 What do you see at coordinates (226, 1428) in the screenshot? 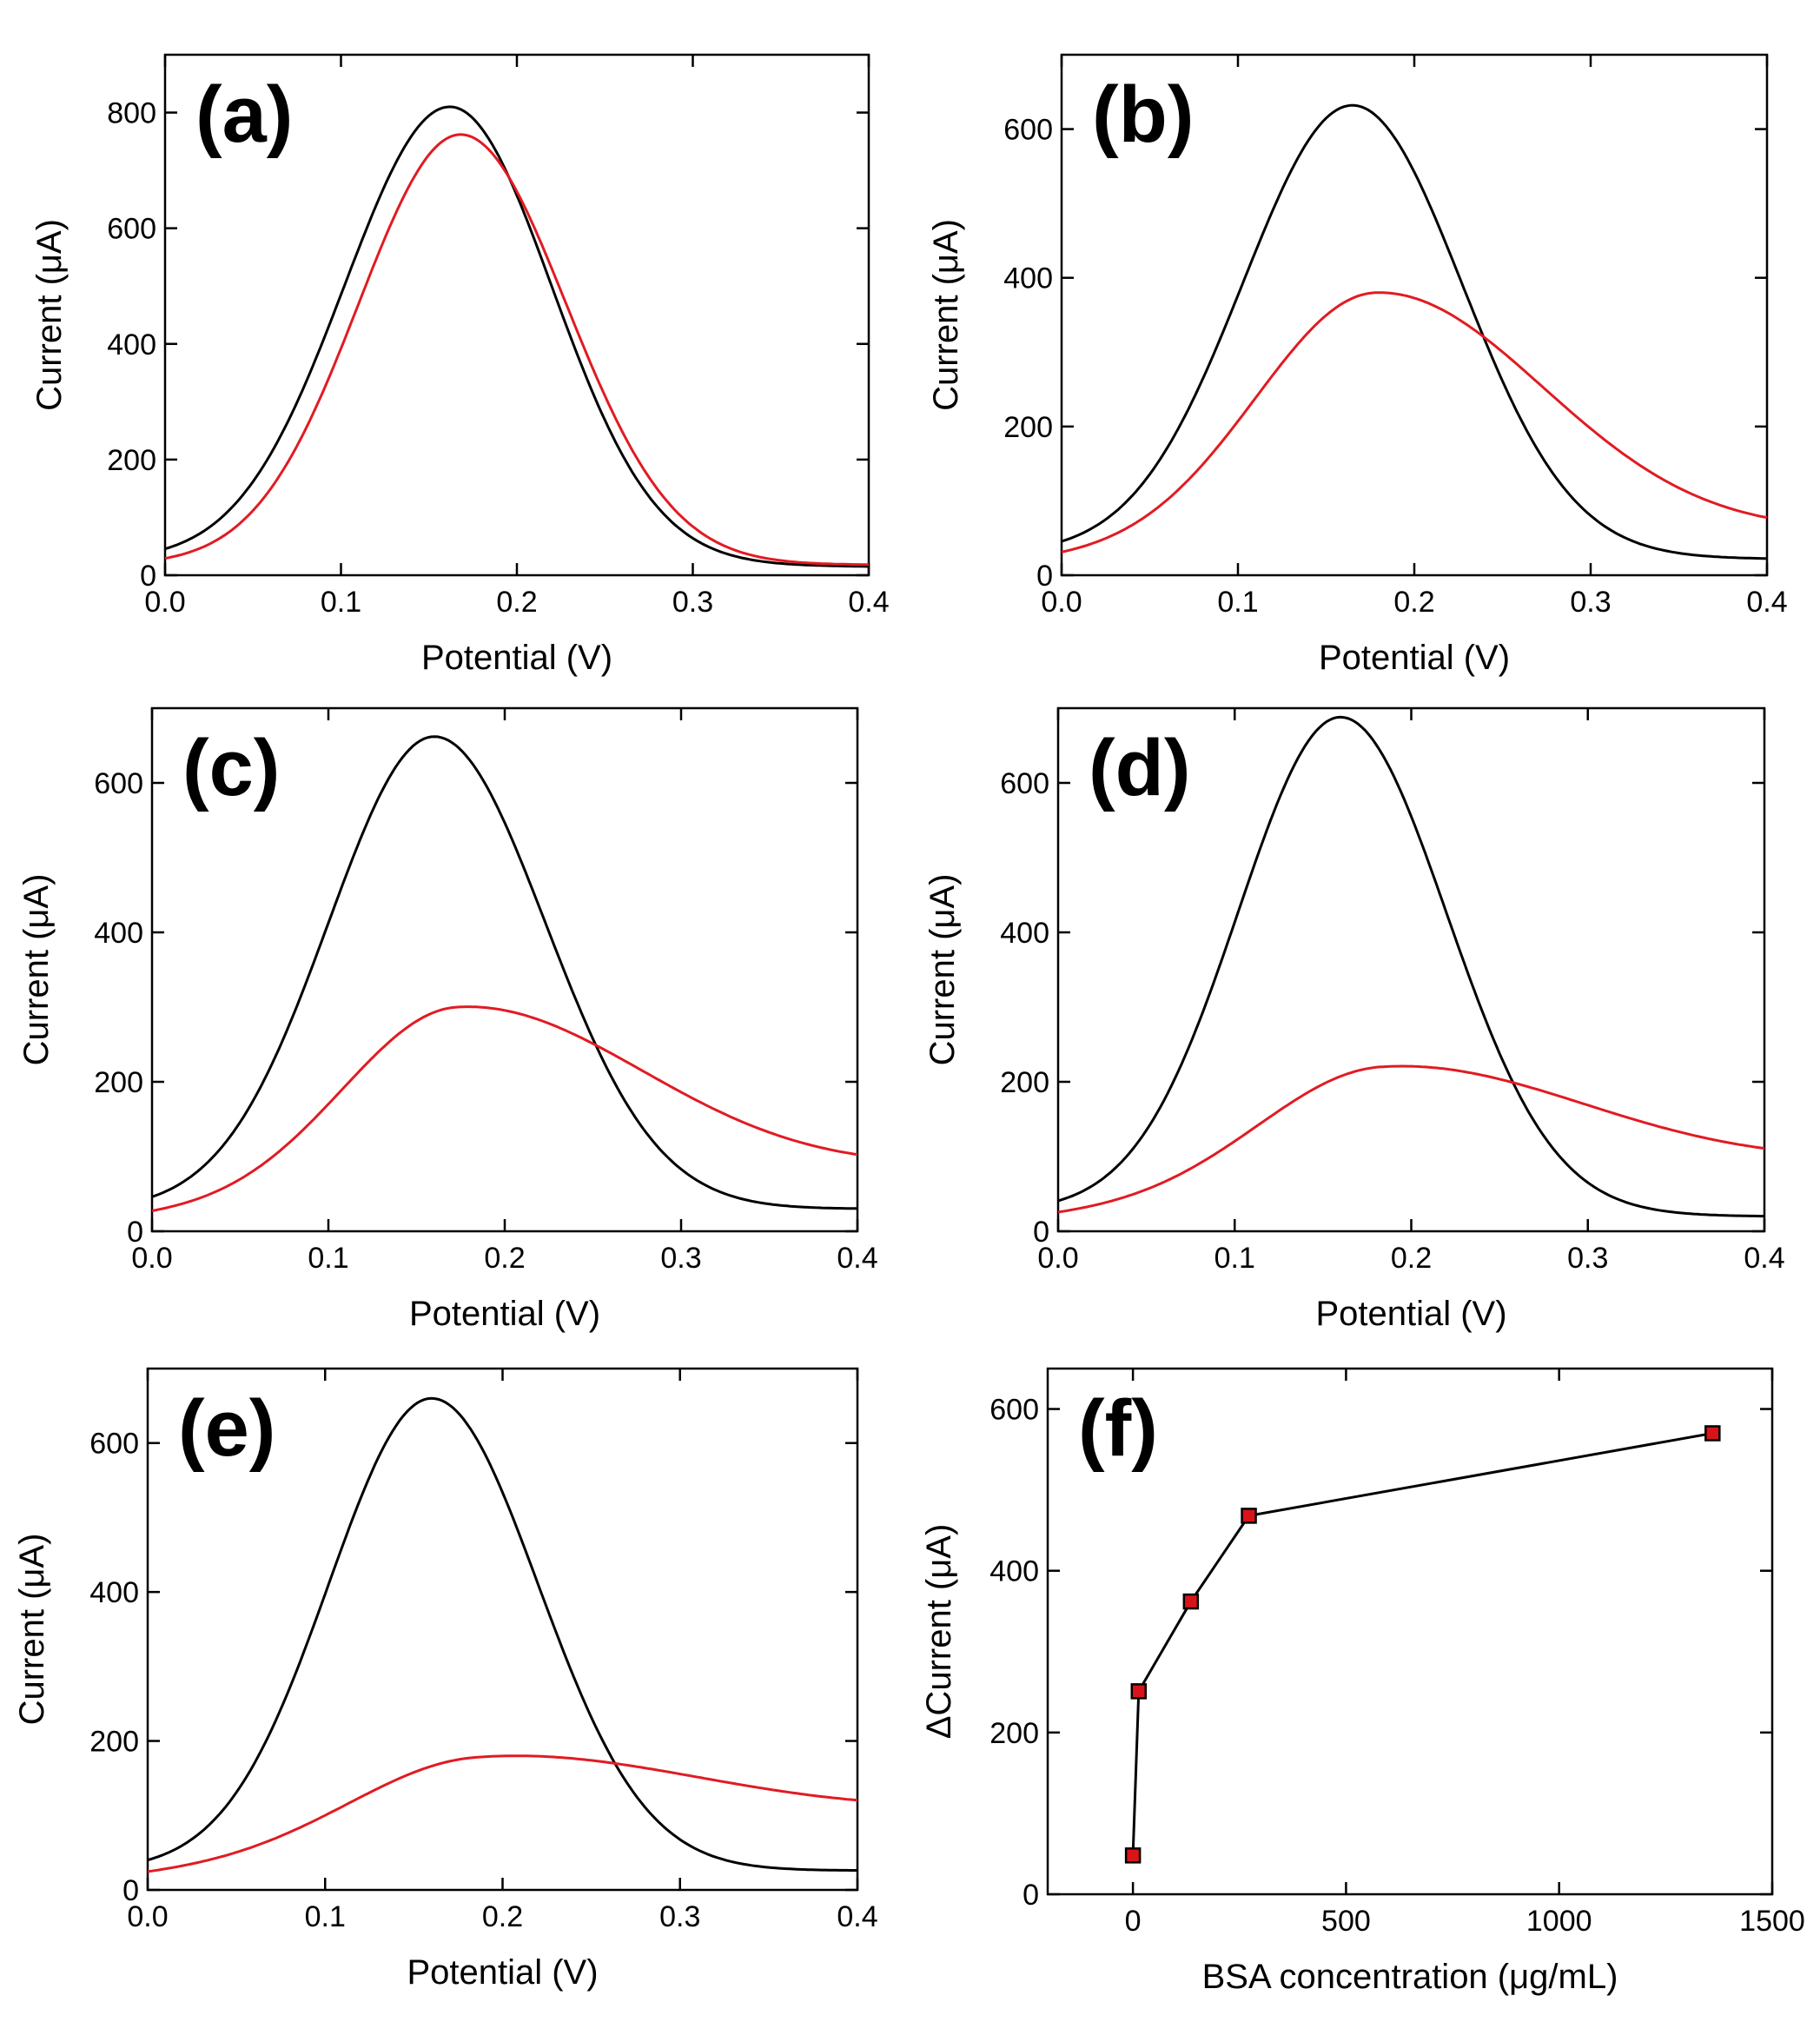
I see `panel-label: (e)` at bounding box center [226, 1428].